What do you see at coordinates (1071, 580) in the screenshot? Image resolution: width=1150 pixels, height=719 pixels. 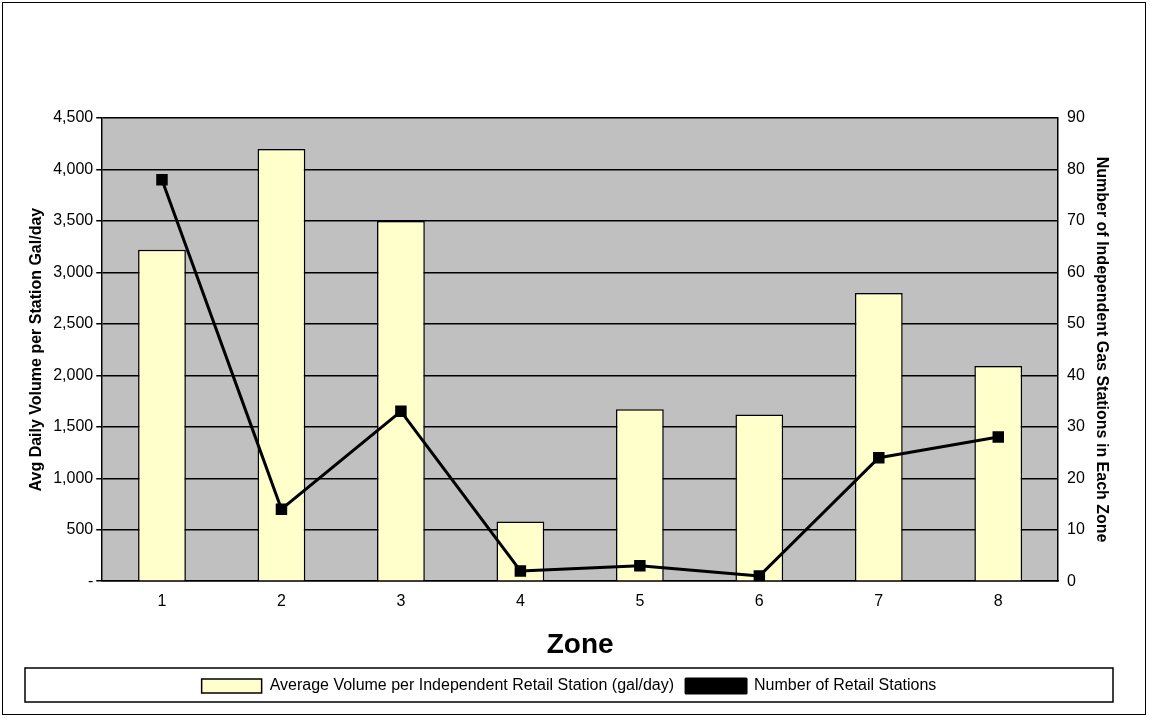 I see `y2-tick-label: 0` at bounding box center [1071, 580].